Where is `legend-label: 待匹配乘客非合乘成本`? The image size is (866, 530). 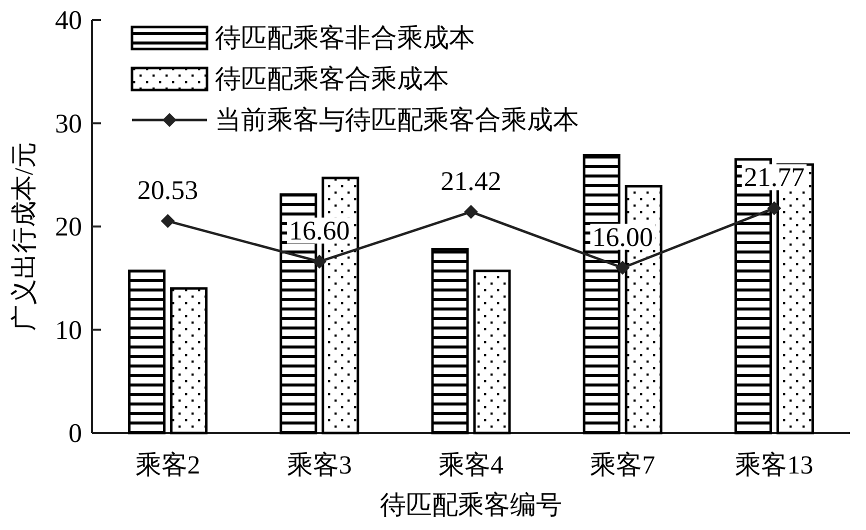 legend-label: 待匹配乘客非合乘成本 is located at coordinates (345, 38).